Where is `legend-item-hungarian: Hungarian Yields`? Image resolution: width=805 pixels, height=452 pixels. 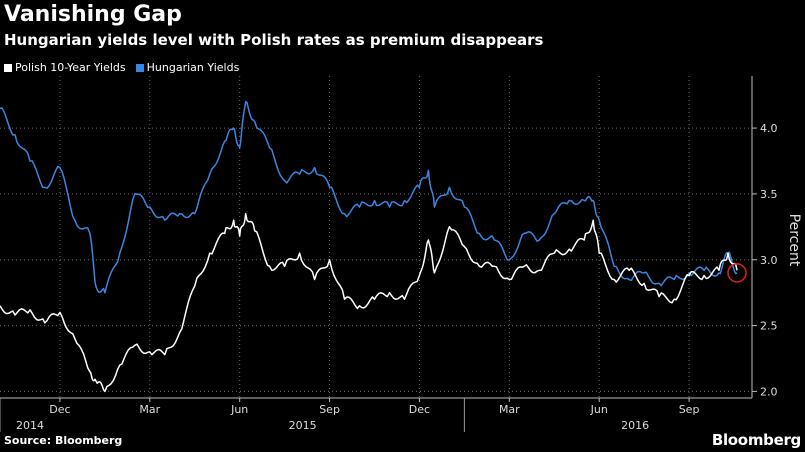
legend-item-hungarian: Hungarian Yields is located at coordinates (187, 67).